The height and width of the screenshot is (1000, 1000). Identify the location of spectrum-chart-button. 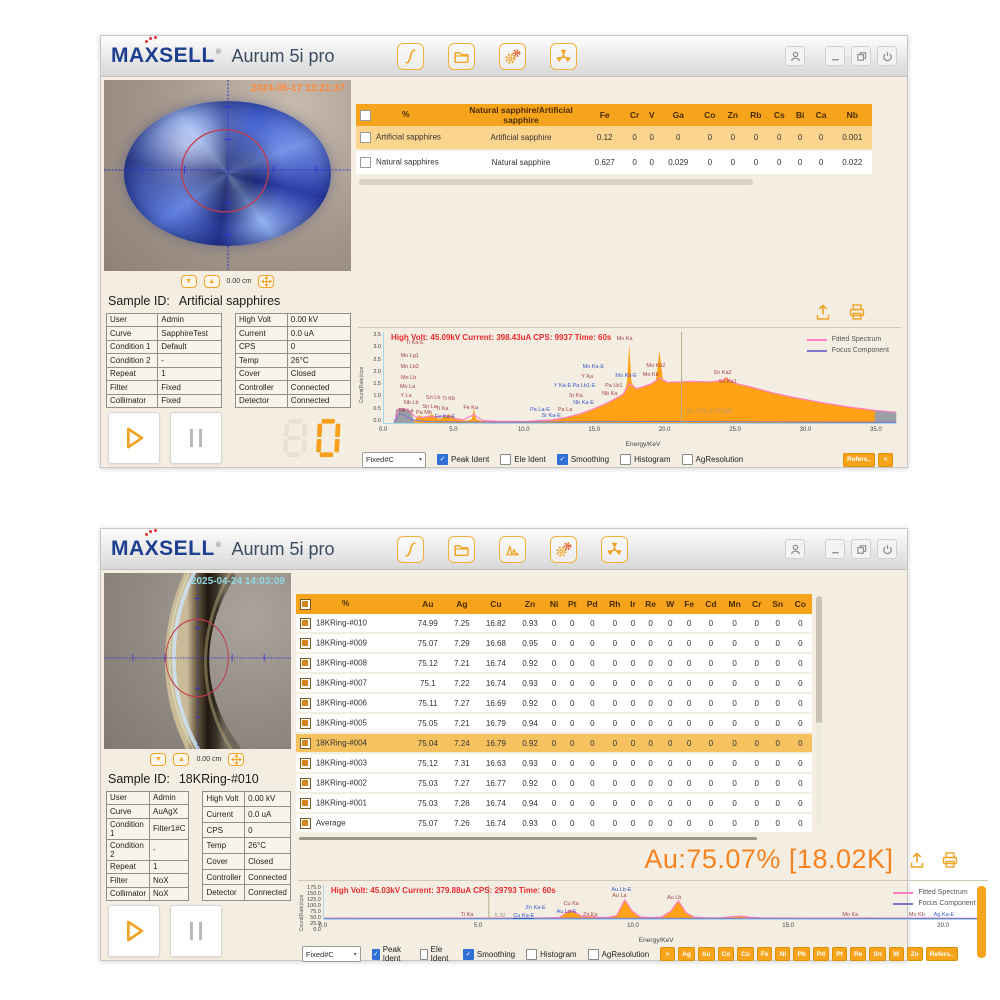
(512, 549).